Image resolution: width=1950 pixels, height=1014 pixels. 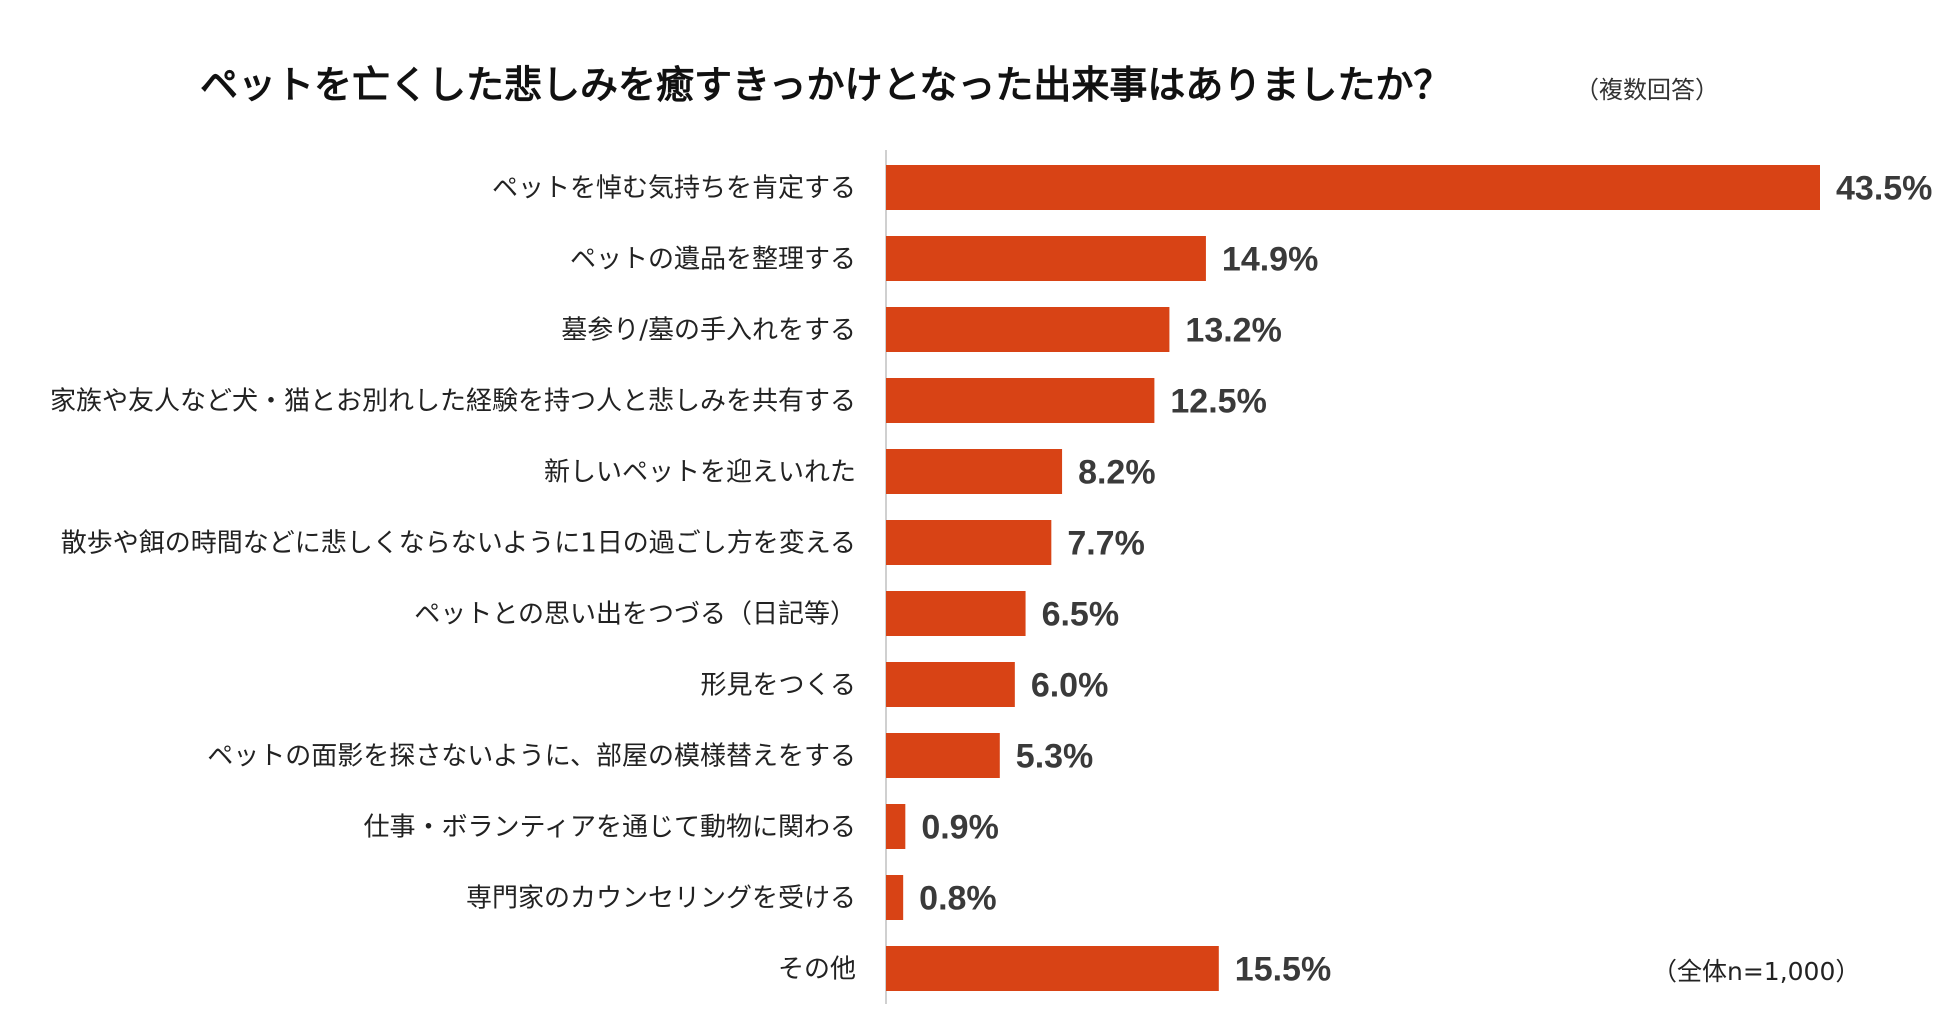 I want to click on value-label: 0.9%, so click(x=960, y=828).